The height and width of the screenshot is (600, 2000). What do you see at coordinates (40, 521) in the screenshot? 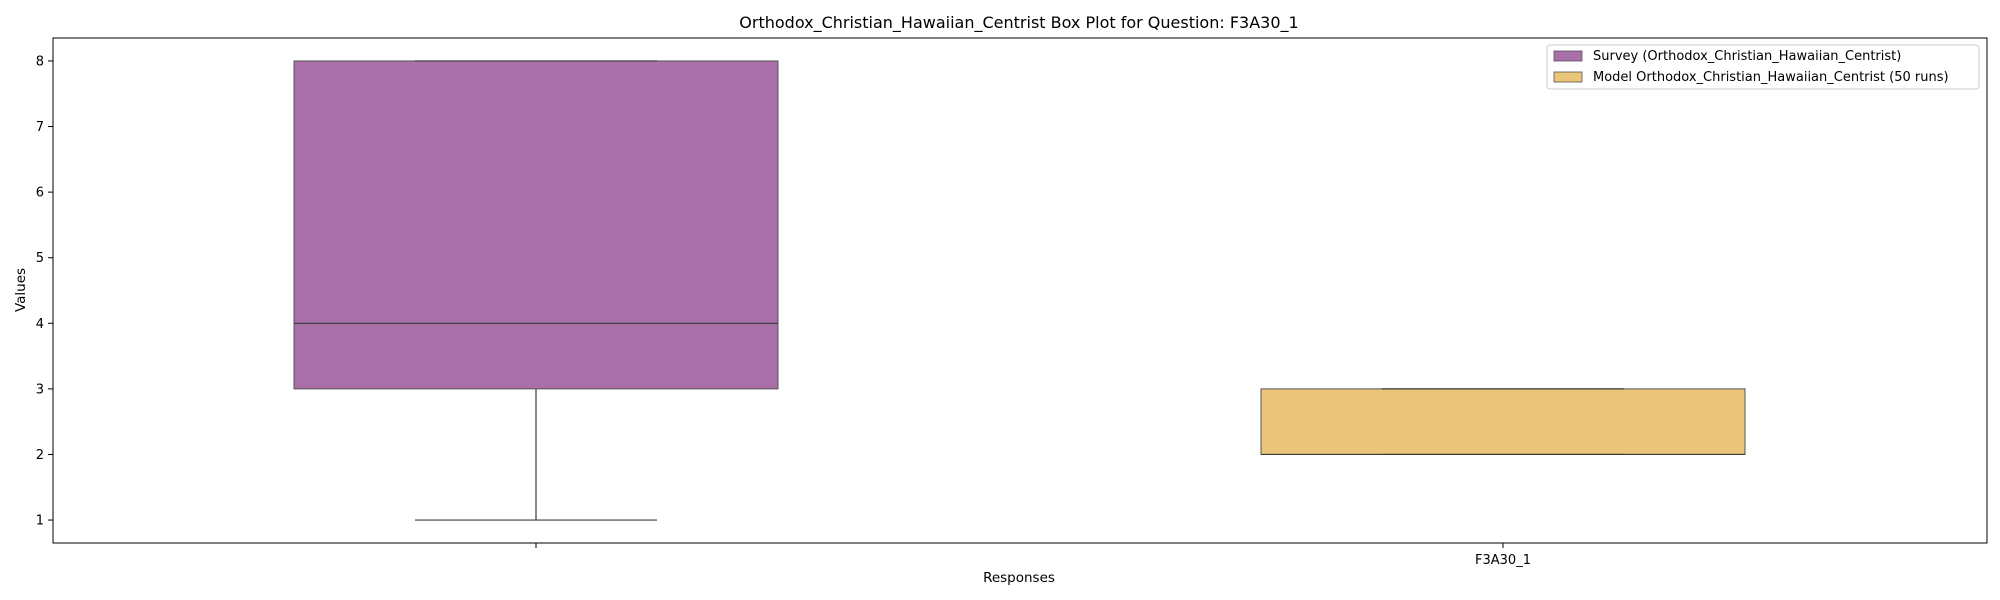
I see `y-tick-label: 1` at bounding box center [40, 521].